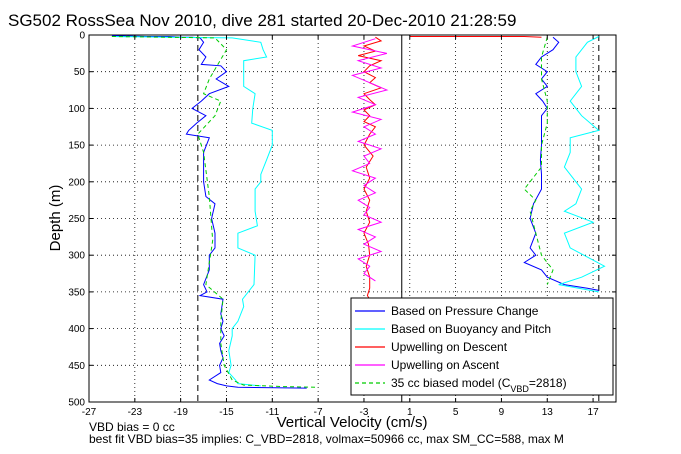  Describe the element at coordinates (352, 422) in the screenshot. I see `x-axis-label: Vertical Velocity (cm/s)` at that location.